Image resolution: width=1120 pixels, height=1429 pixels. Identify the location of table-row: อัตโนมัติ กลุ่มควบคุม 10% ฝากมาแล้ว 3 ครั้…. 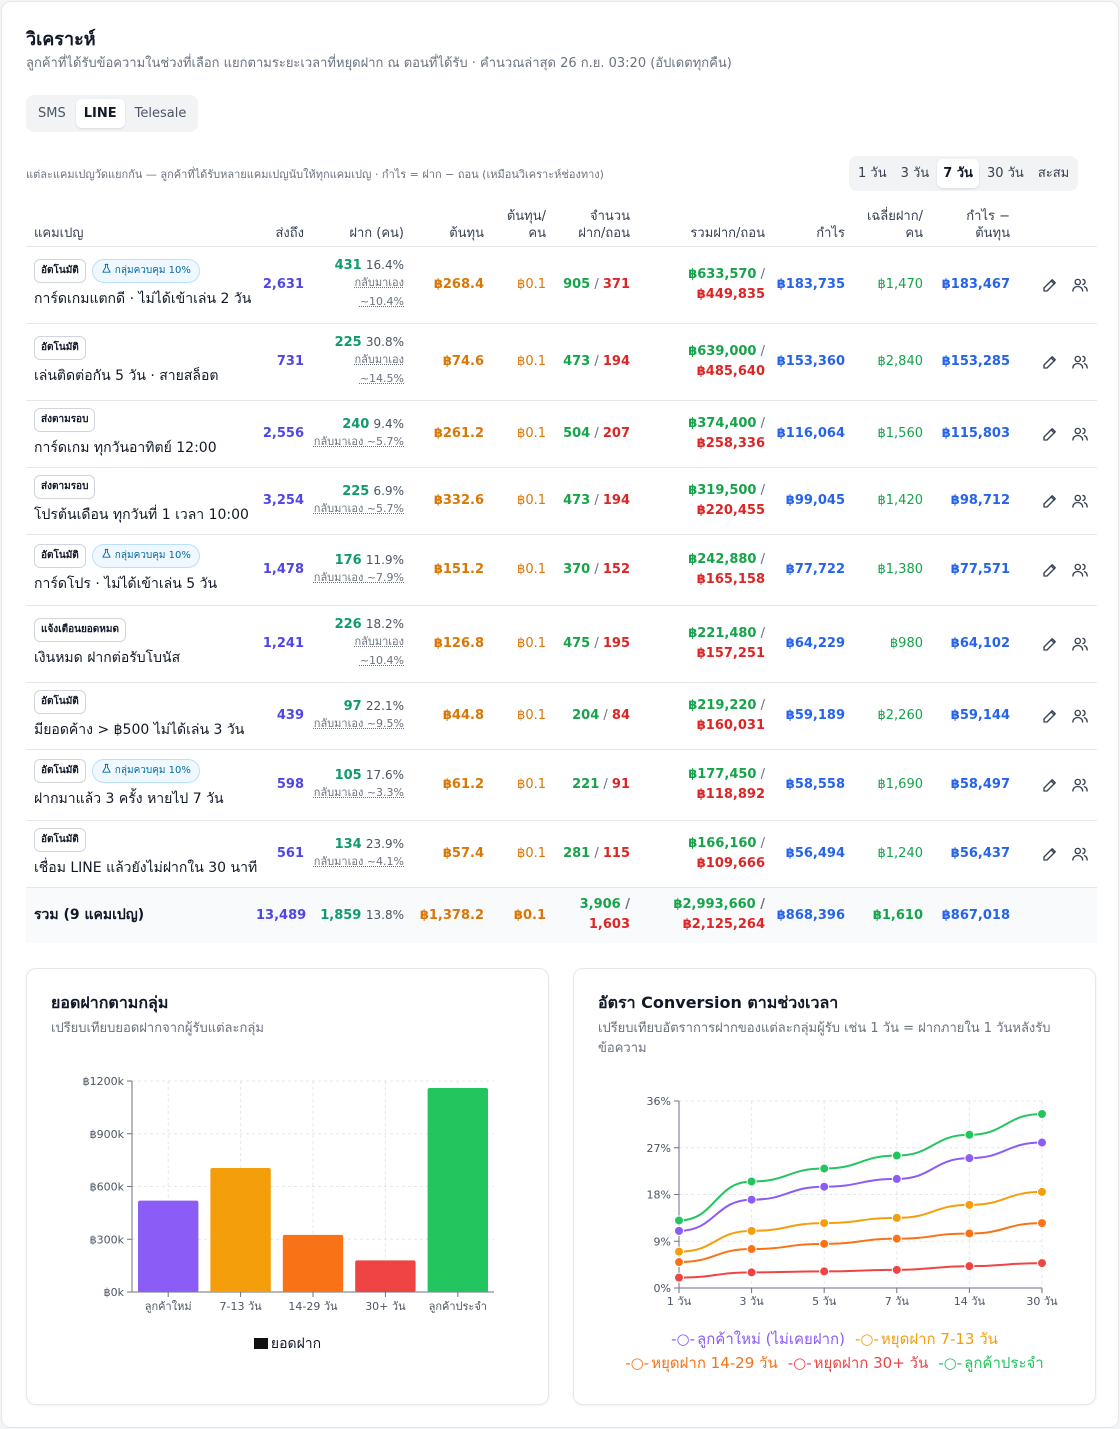
(561, 785).